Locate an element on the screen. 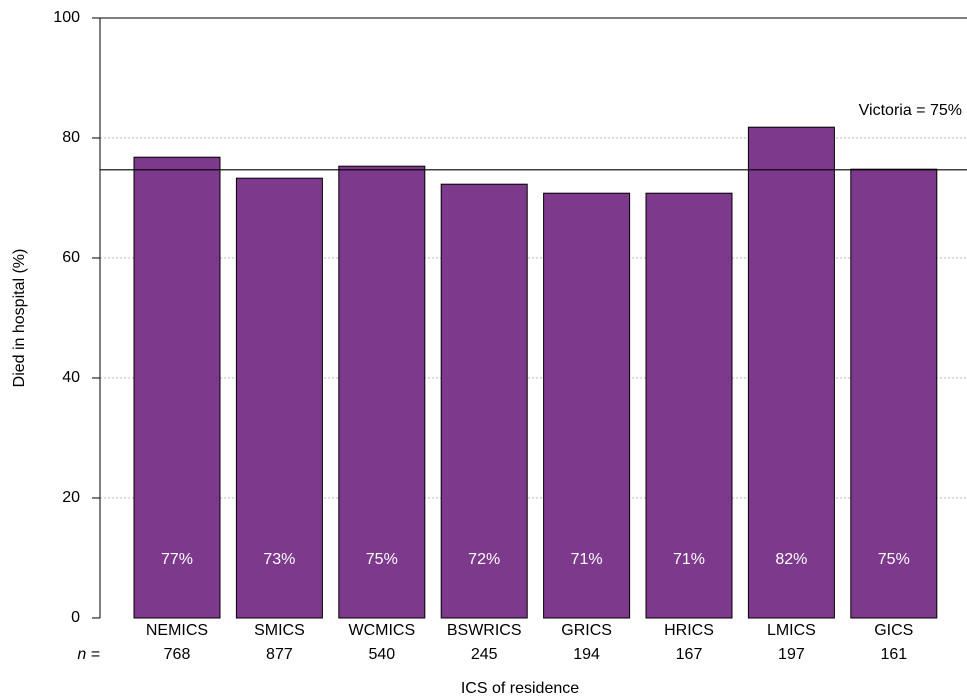 Image resolution: width=967 pixels, height=699 pixels. value-label: 73% is located at coordinates (279, 559).